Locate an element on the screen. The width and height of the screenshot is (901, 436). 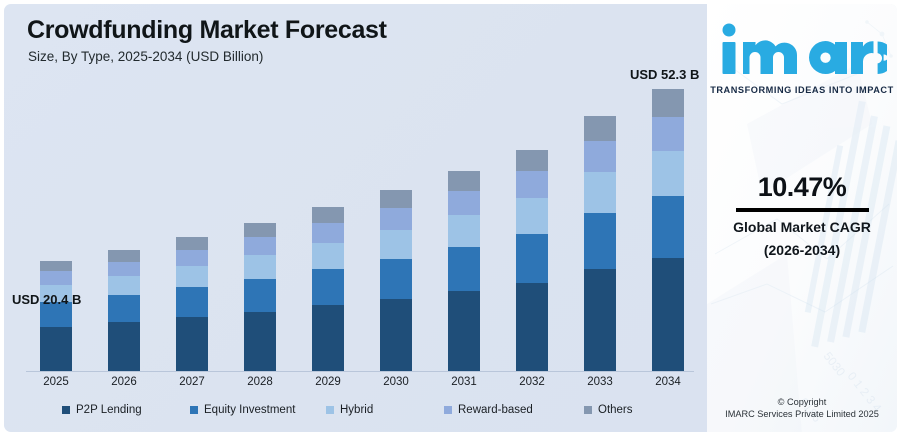
bar-2025 is located at coordinates (56, 316).